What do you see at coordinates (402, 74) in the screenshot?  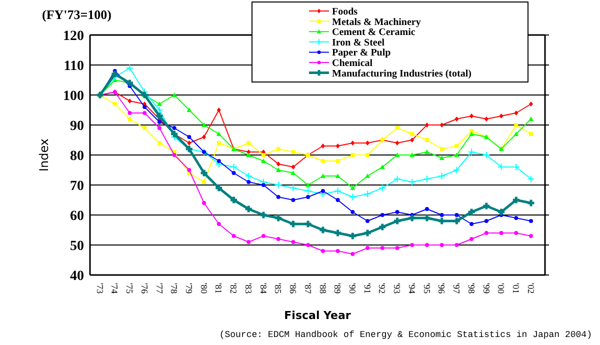 I see `legend-label: Manufacturing Industries (total)` at bounding box center [402, 74].